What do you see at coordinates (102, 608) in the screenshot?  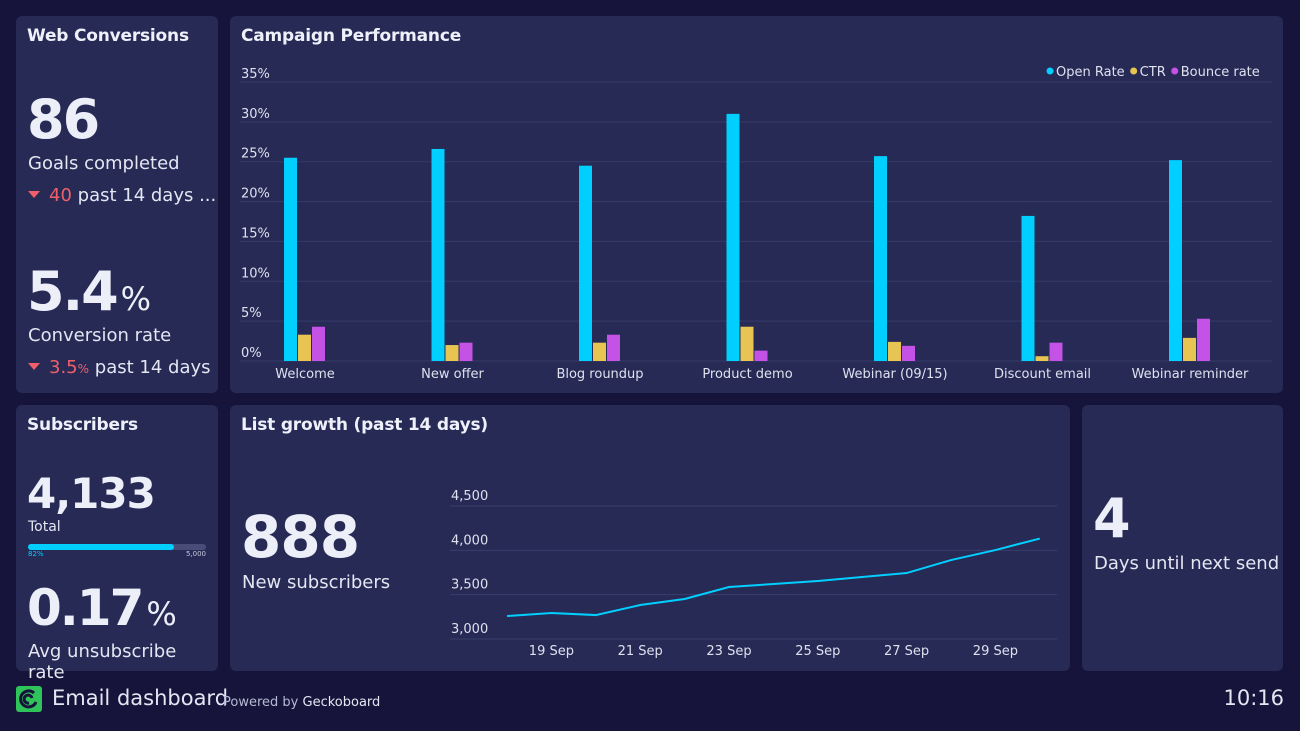 I see `unsub-value: 0.17%` at bounding box center [102, 608].